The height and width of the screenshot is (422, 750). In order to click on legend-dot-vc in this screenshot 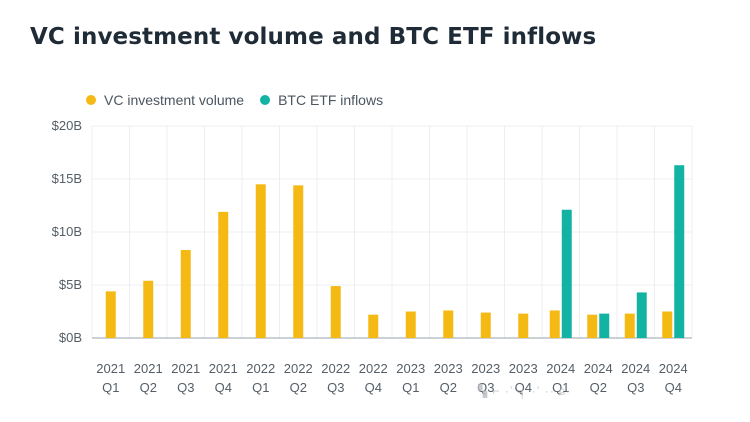, I will do `click(91, 100)`.